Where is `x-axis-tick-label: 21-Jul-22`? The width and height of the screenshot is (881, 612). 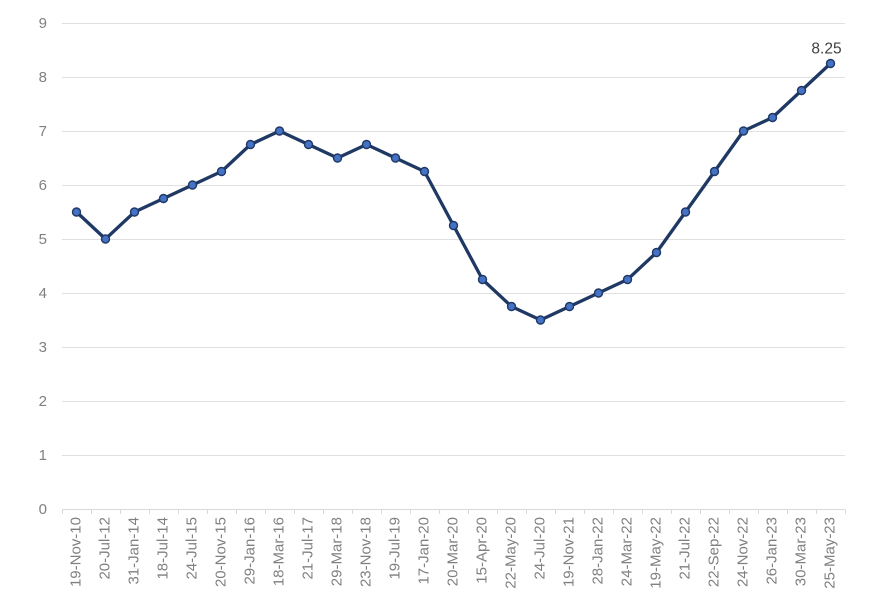
x-axis-tick-label: 21-Jul-22 is located at coordinates (685, 548).